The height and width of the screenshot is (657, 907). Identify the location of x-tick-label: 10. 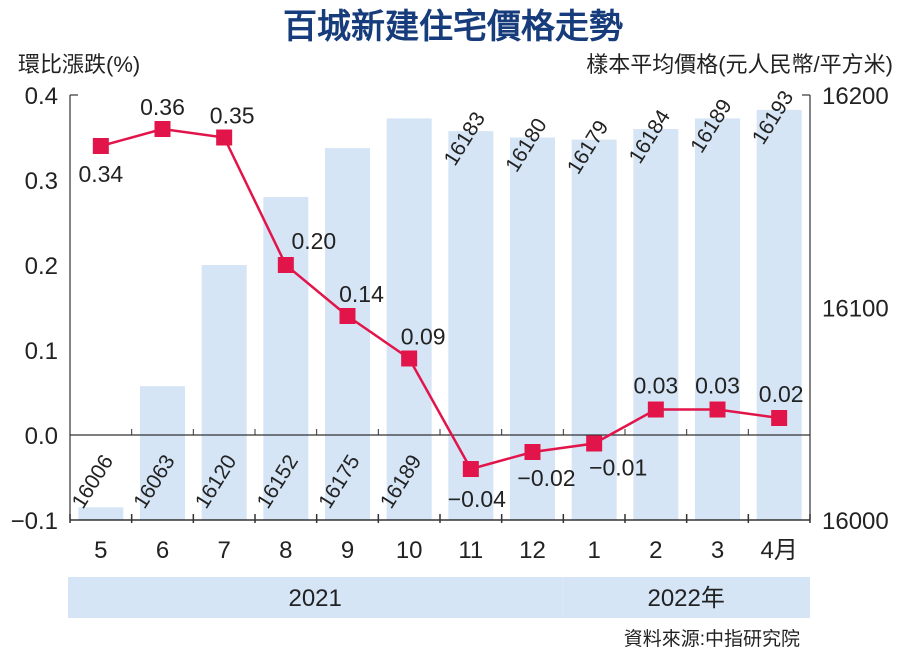
(409, 550).